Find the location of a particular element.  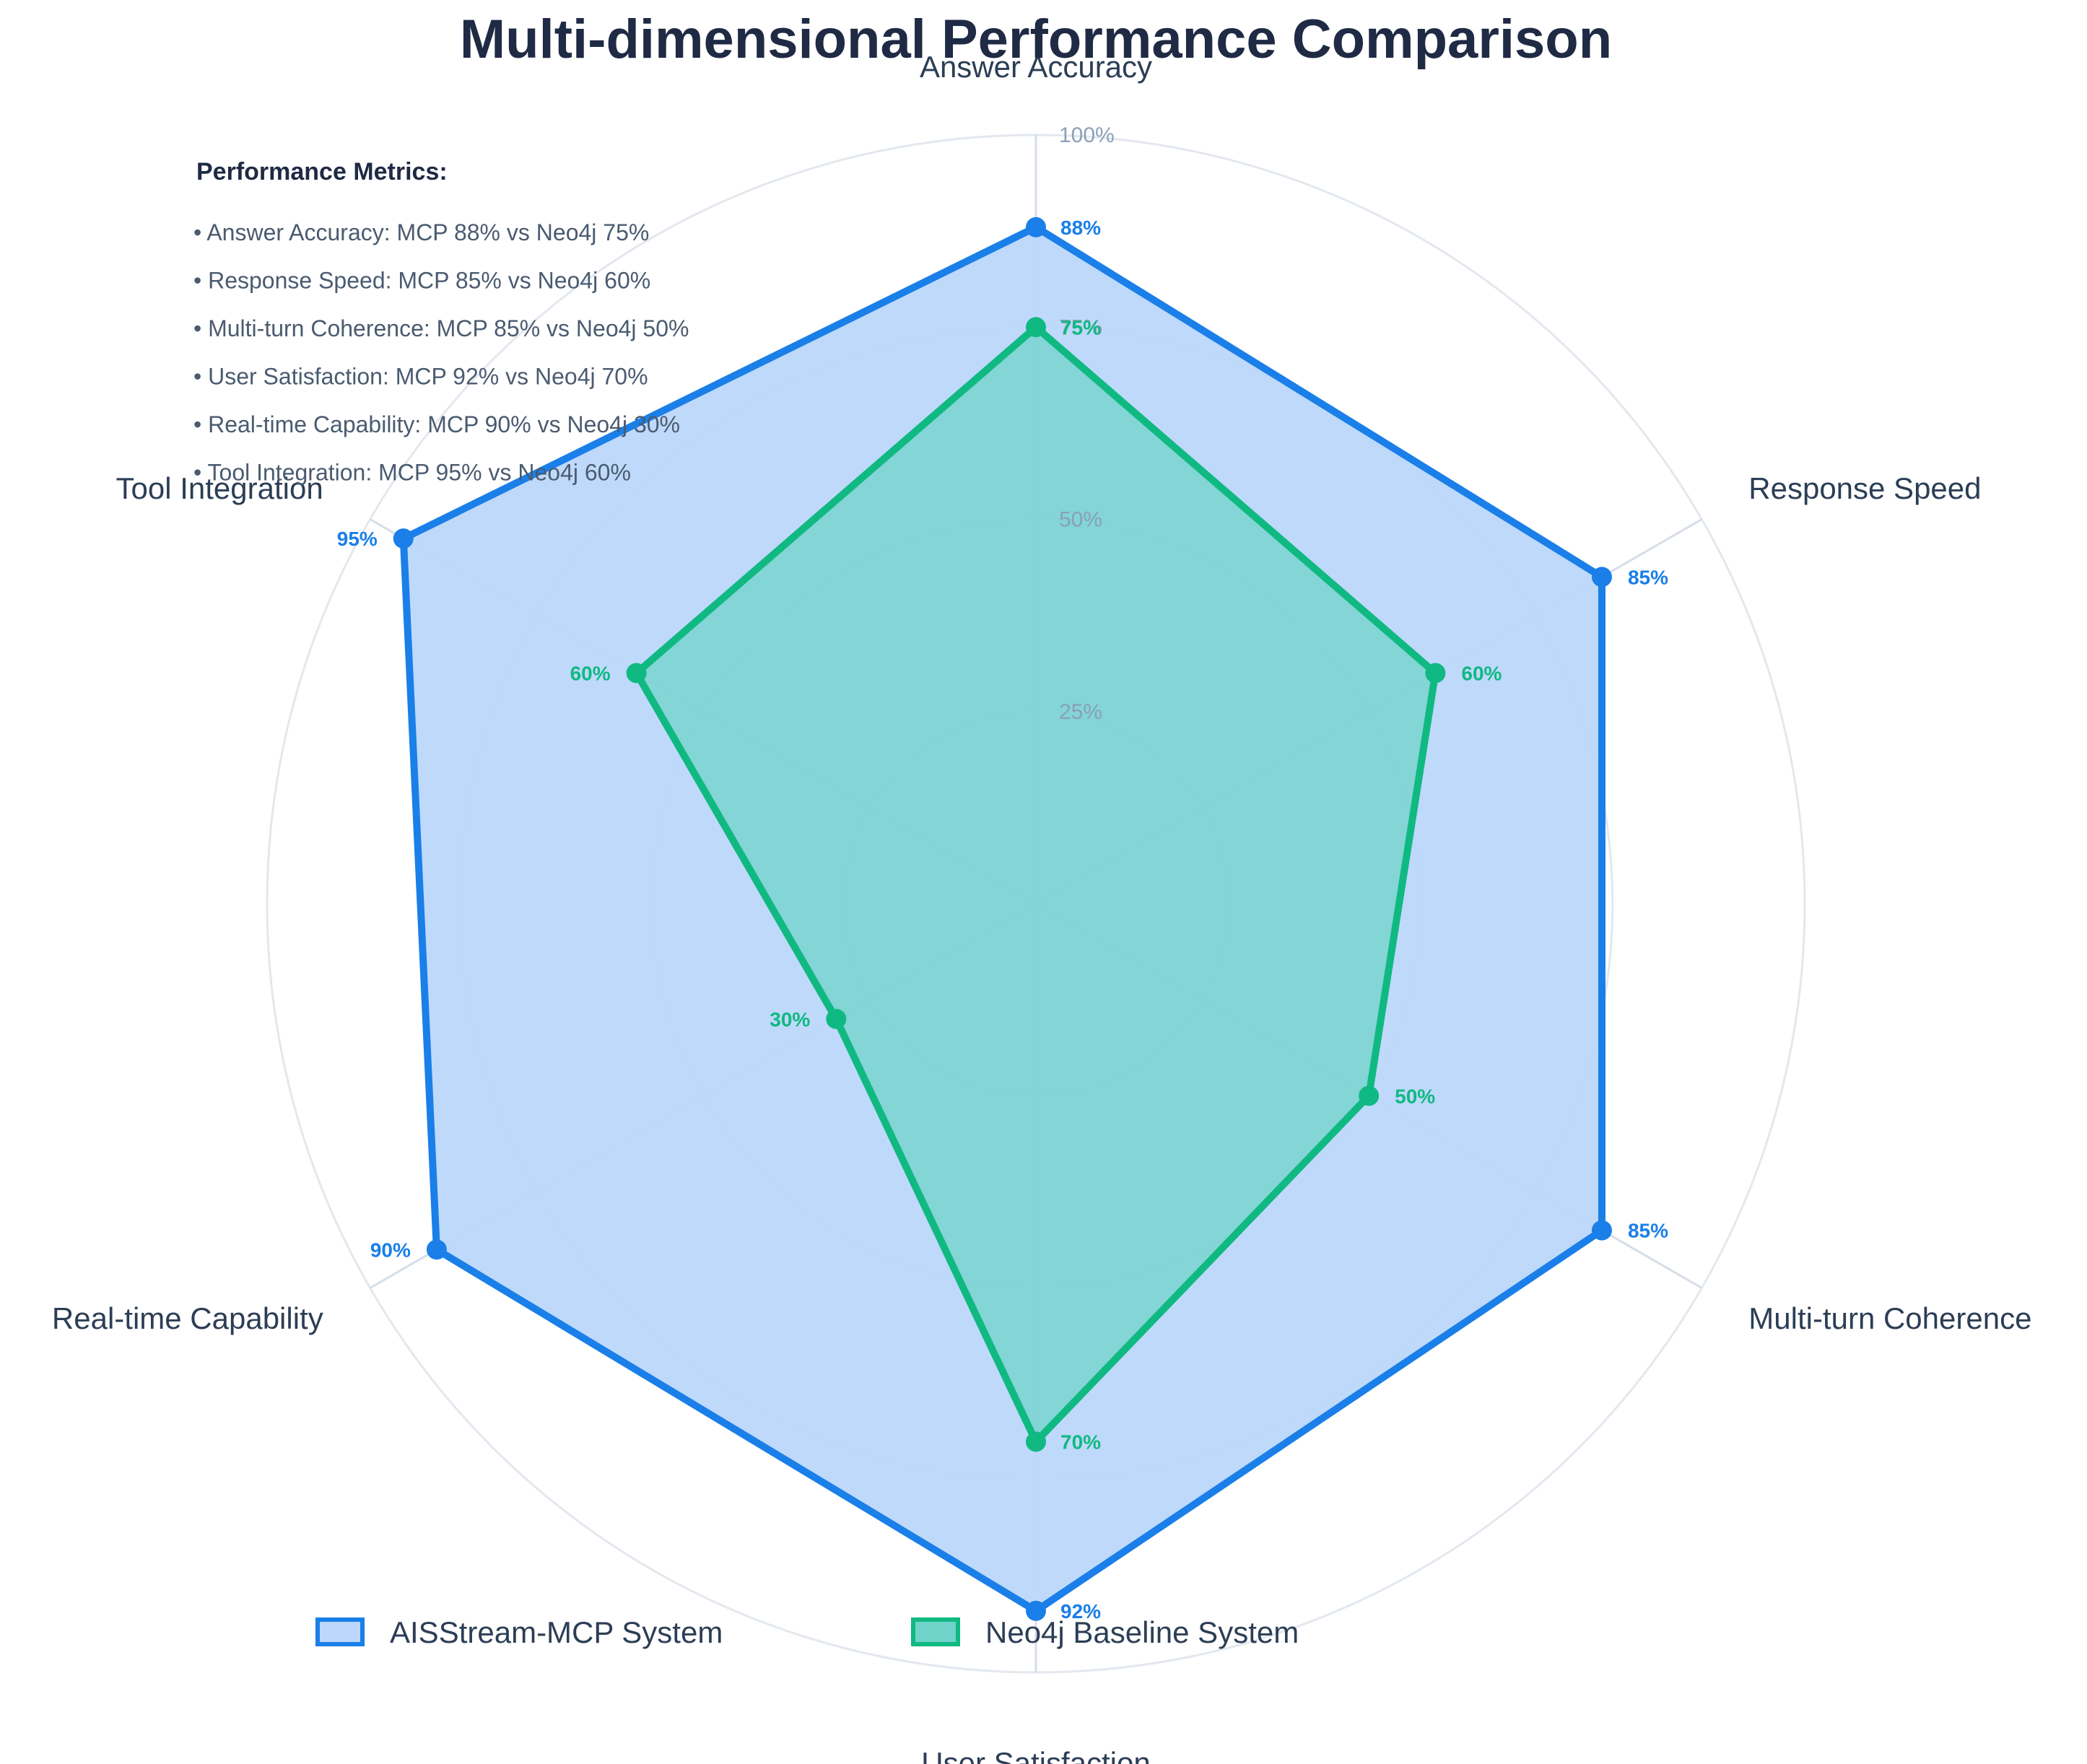

series-0-value-label-4: 90% is located at coordinates (390, 1250).